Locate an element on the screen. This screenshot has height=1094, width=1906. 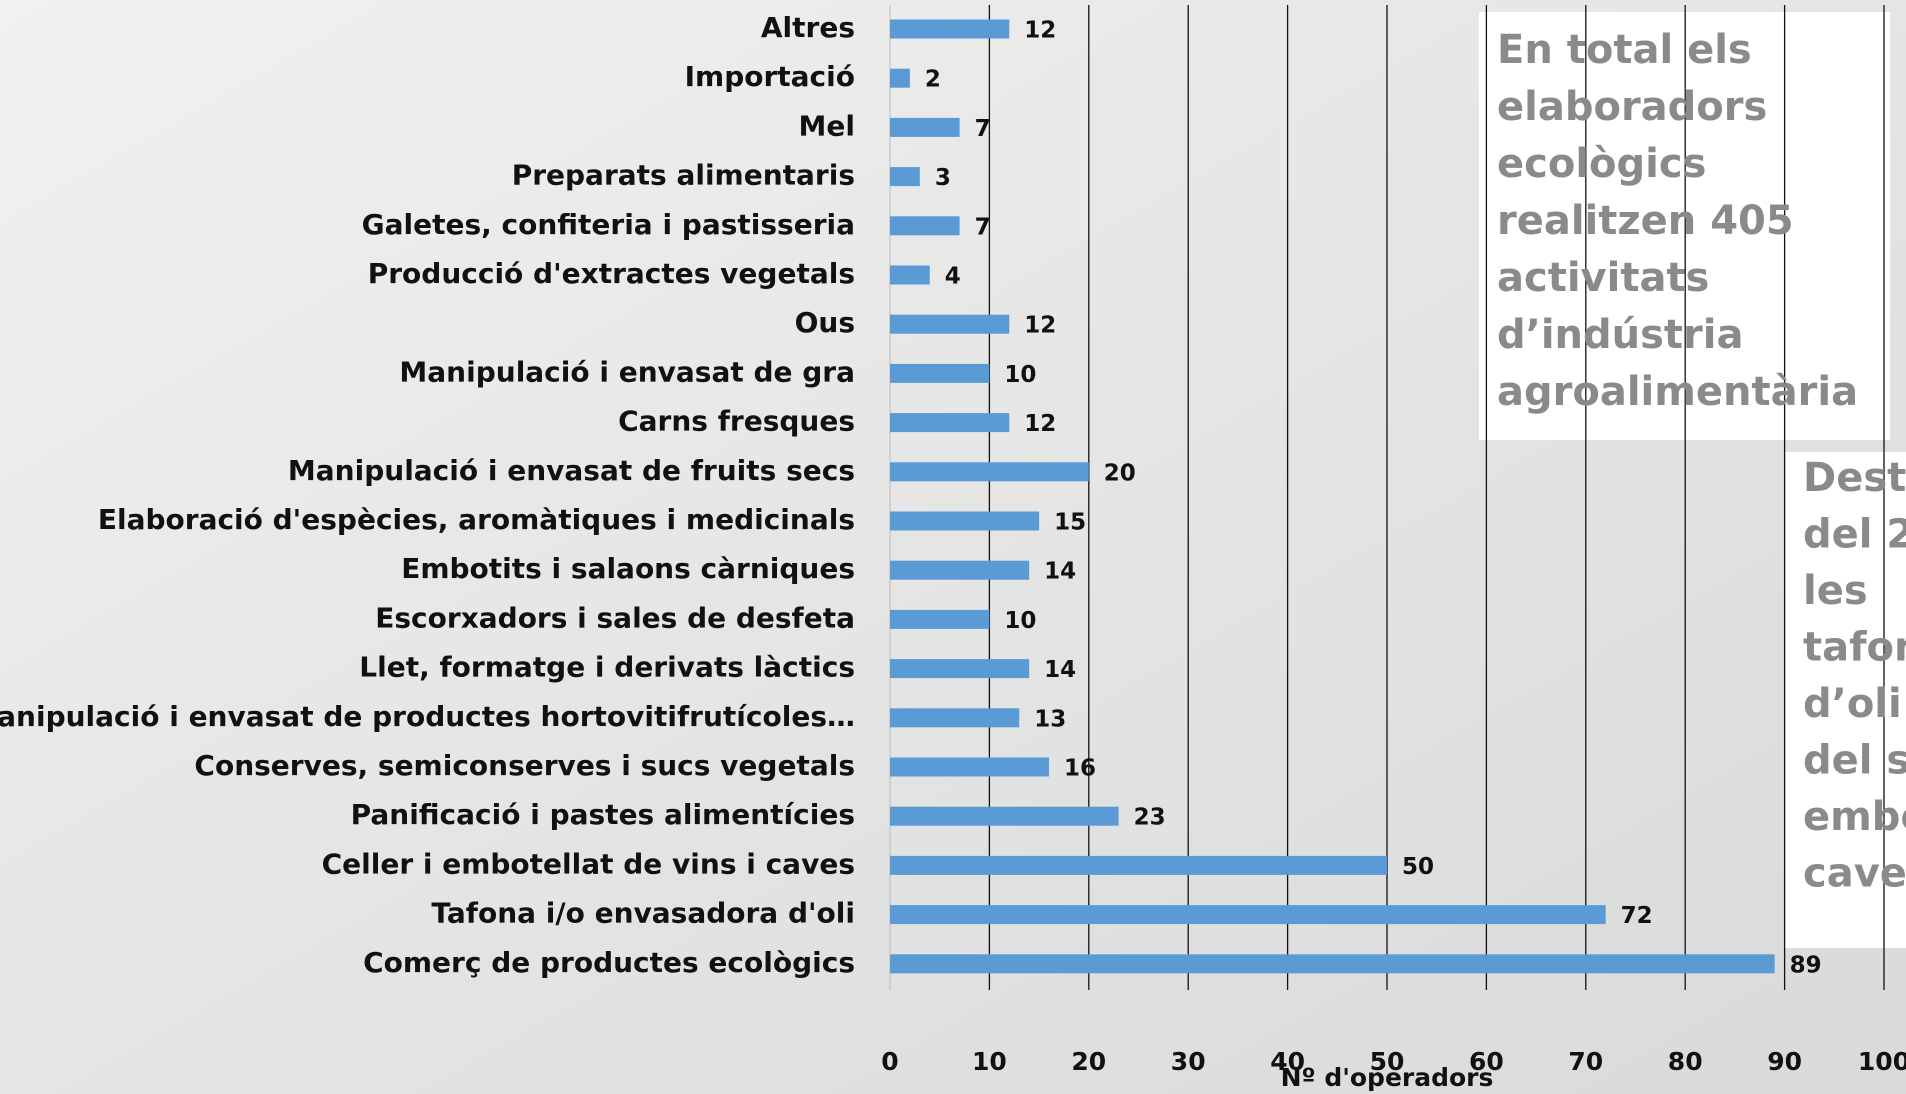
x-tick-label: 0 is located at coordinates (889, 1061).